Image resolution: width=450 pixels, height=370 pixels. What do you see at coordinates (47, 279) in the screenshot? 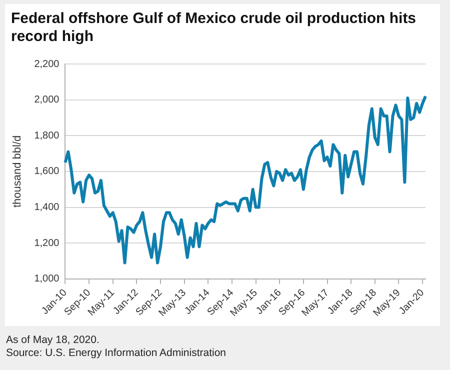
I see `y-tick-label: 1,000` at bounding box center [47, 279].